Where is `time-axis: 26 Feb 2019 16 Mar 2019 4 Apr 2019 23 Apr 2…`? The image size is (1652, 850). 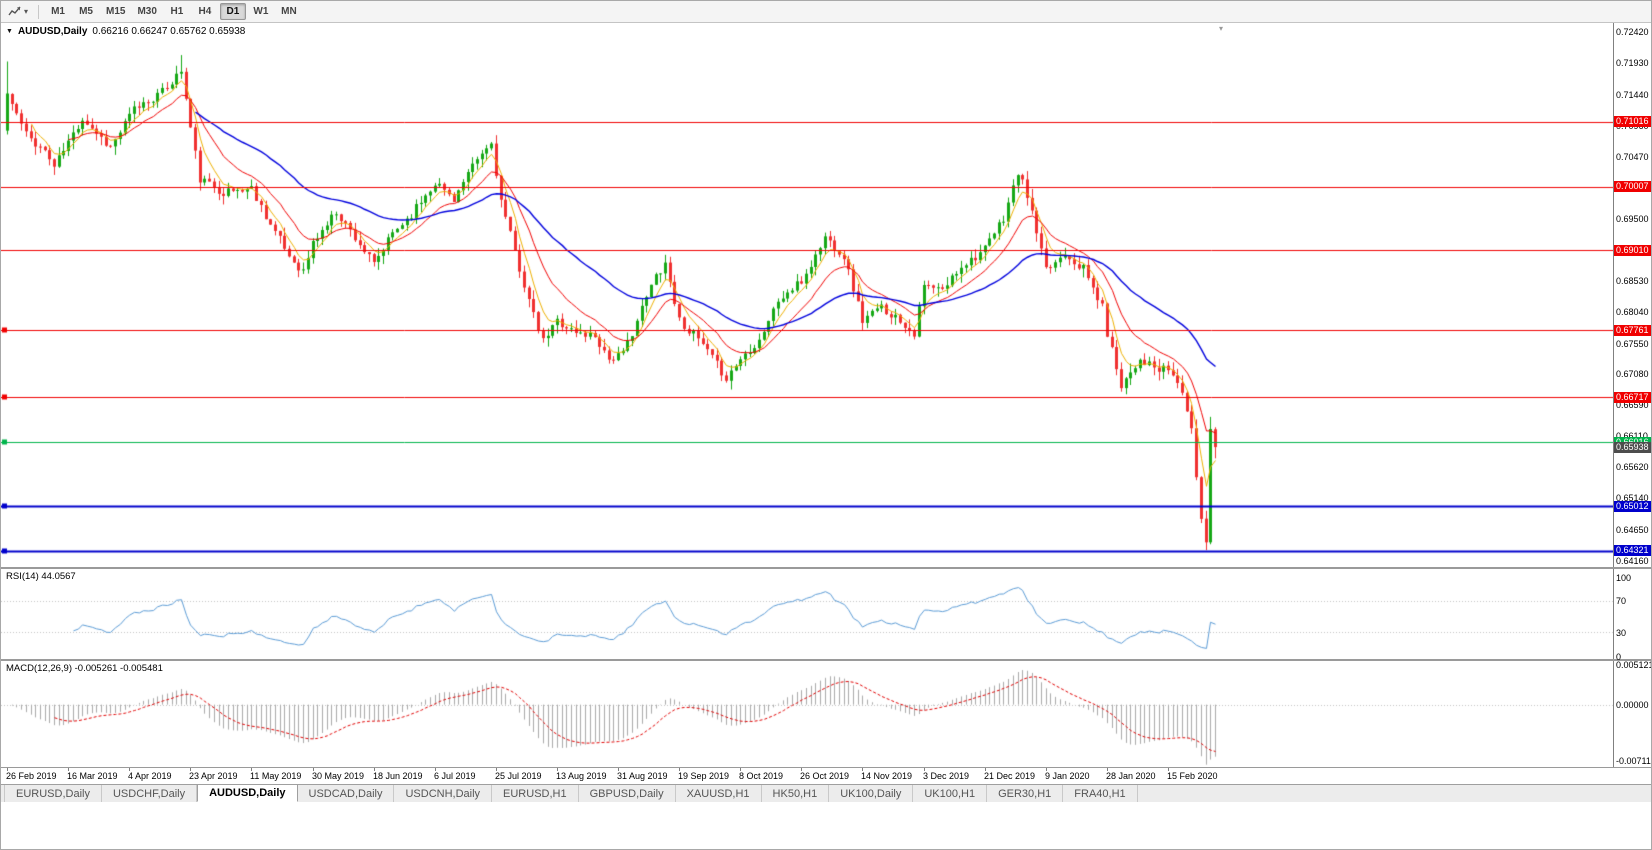
time-axis: 26 Feb 2019 16 Mar 2019 4 Apr 2019 23 Apr 2… is located at coordinates (826, 776).